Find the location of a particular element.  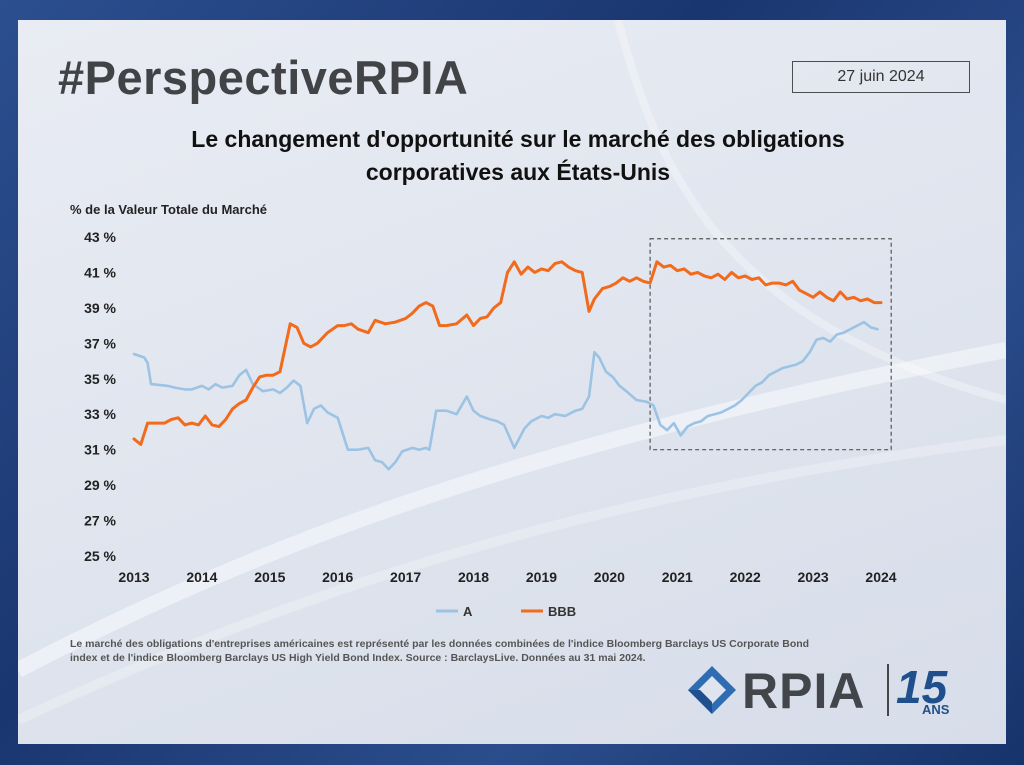

y-tick-label: 27 % is located at coordinates (100, 521).